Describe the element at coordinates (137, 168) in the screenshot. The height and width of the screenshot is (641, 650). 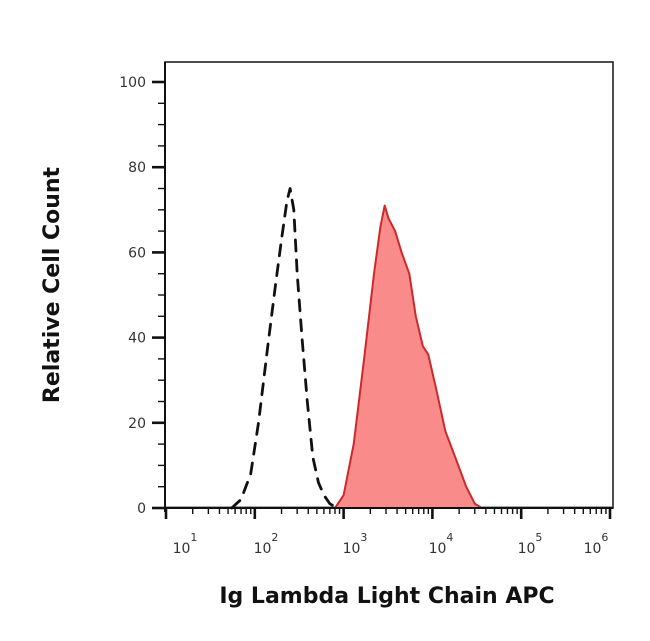
I see `y-tick-label: 80` at that location.